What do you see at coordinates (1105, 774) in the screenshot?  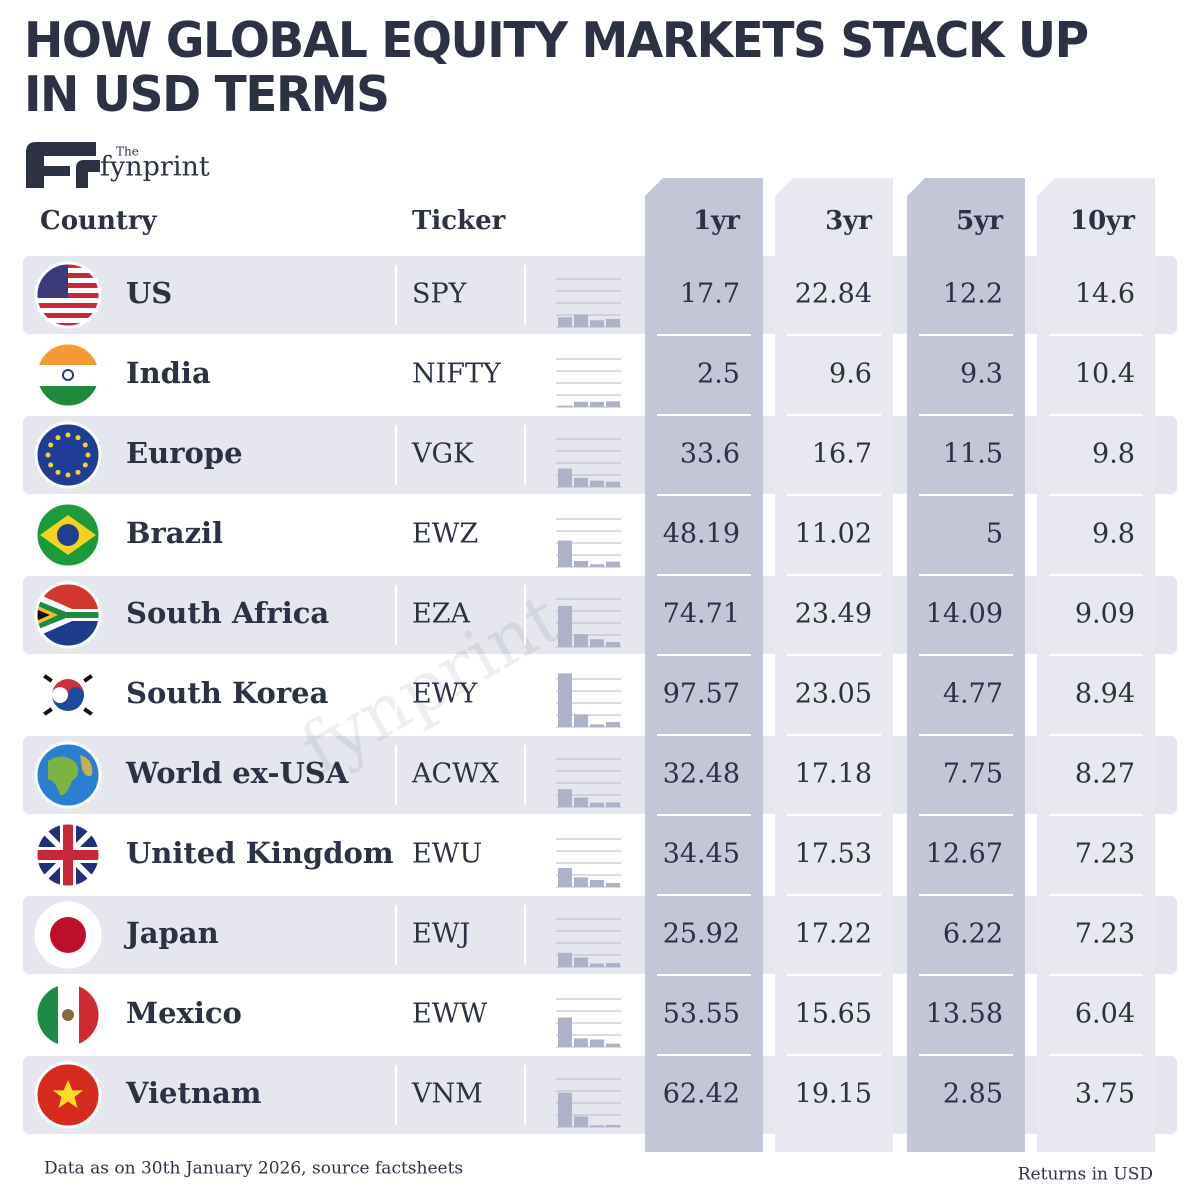 I see `return-value: 8.27` at bounding box center [1105, 774].